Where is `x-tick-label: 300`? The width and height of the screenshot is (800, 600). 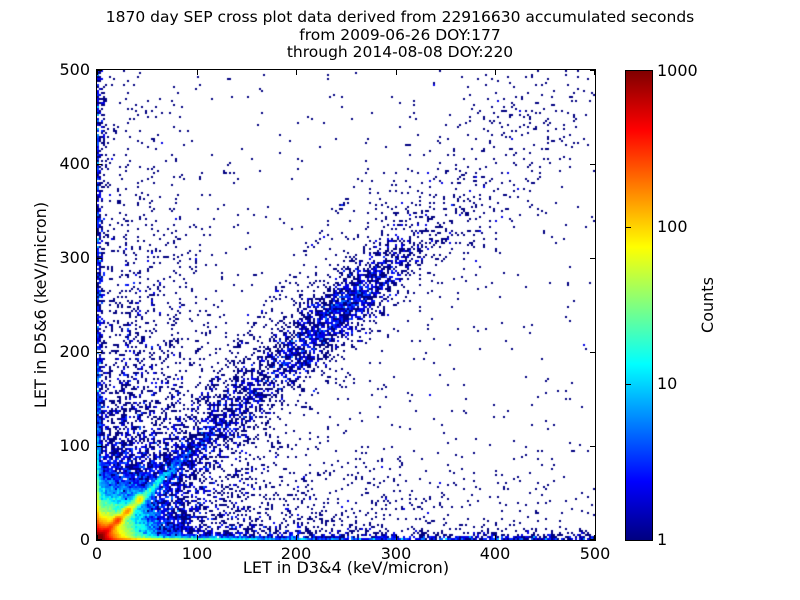 x-tick-label: 300 is located at coordinates (396, 553).